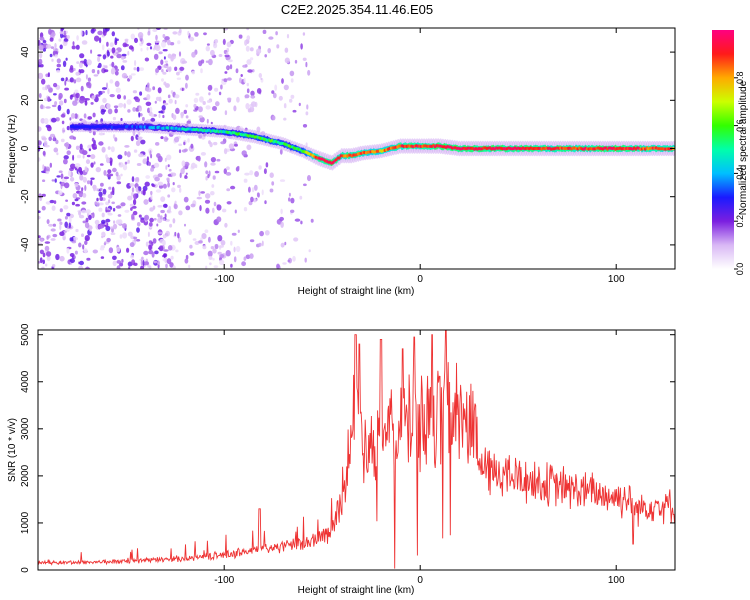 This screenshot has height=600, width=750. I want to click on y-tick-label: 3000, so click(25, 428).